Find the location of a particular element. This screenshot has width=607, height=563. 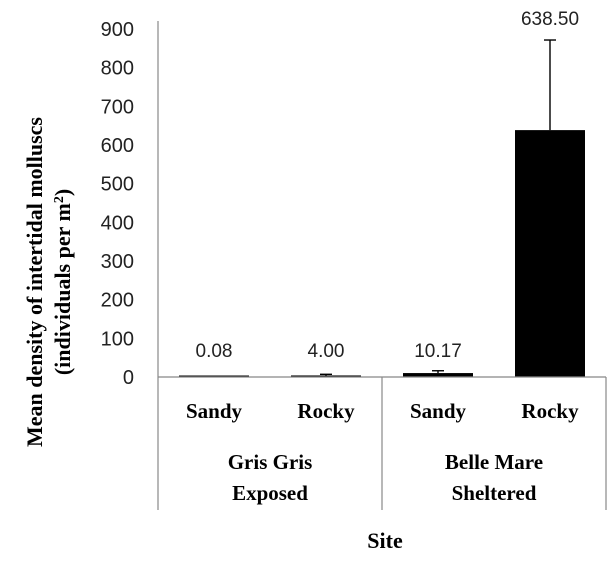

group-label-line1: Belle Mare is located at coordinates (494, 462).